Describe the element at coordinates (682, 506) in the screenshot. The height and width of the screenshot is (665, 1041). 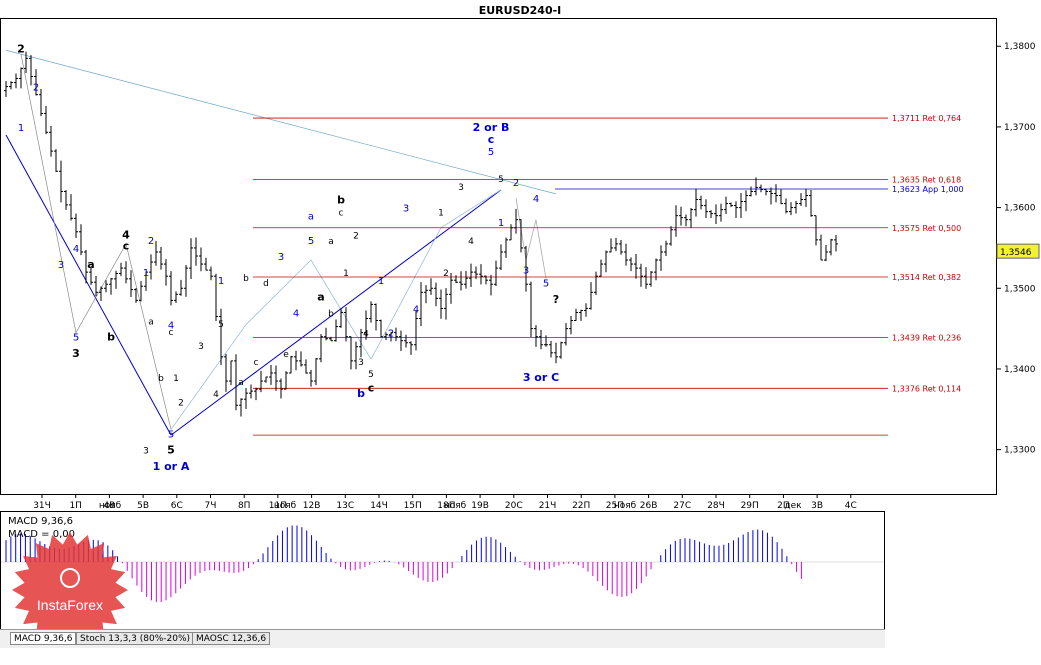
I see `time-tick-label: 27С` at that location.